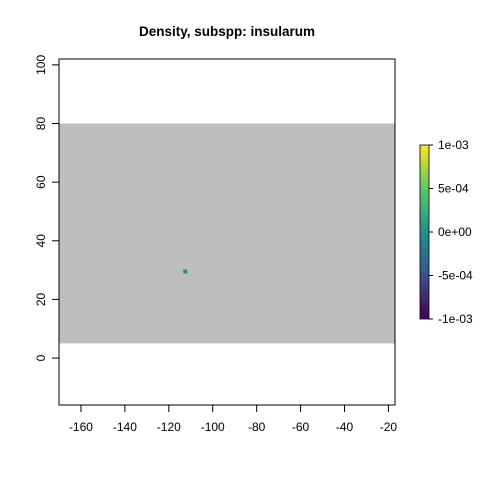 The image size is (480, 480). Describe the element at coordinates (257, 427) in the screenshot. I see `x-tick-label: -80` at that location.